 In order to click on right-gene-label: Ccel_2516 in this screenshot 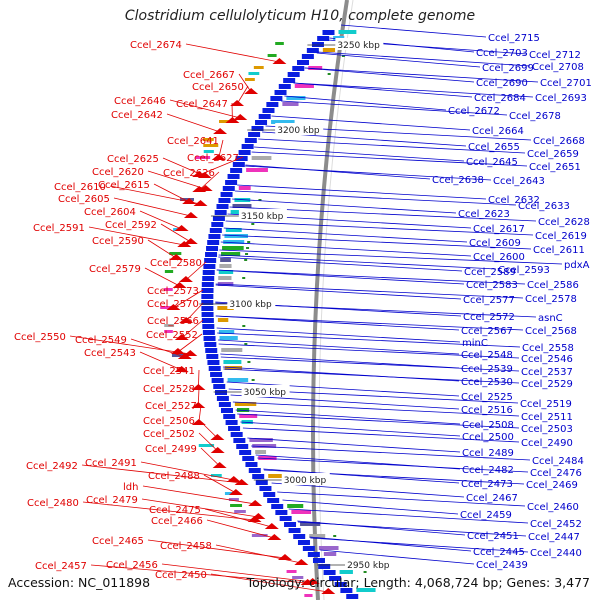, I will do `click(487, 410)`.